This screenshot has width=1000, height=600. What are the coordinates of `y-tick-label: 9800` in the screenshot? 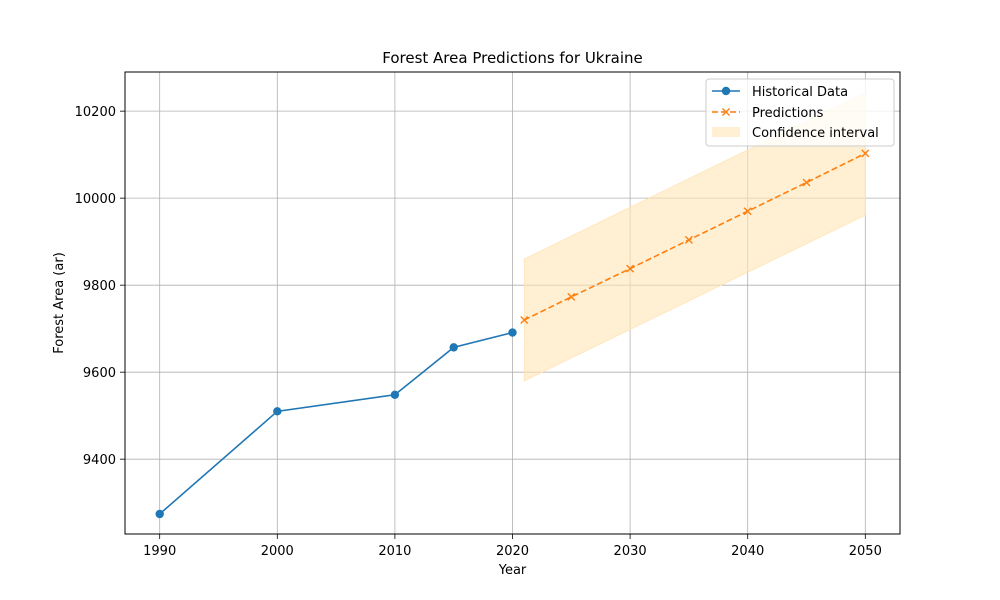 It's located at (99, 286).